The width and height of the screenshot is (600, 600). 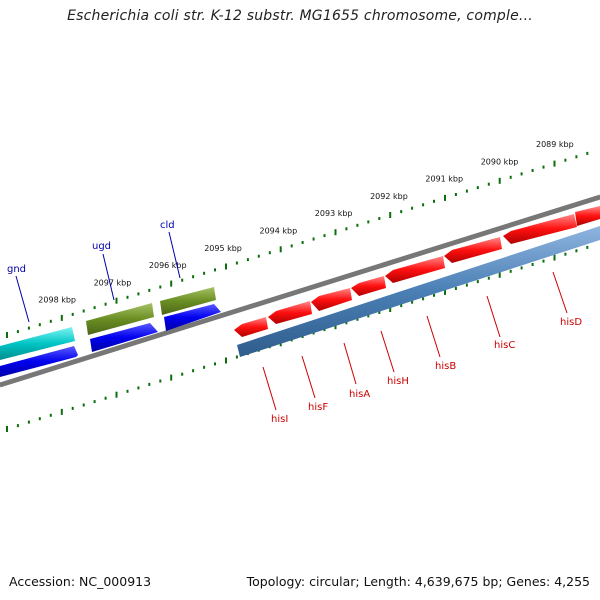 What do you see at coordinates (113, 282) in the screenshot?
I see `scale-label: 2097 kbp` at bounding box center [113, 282].